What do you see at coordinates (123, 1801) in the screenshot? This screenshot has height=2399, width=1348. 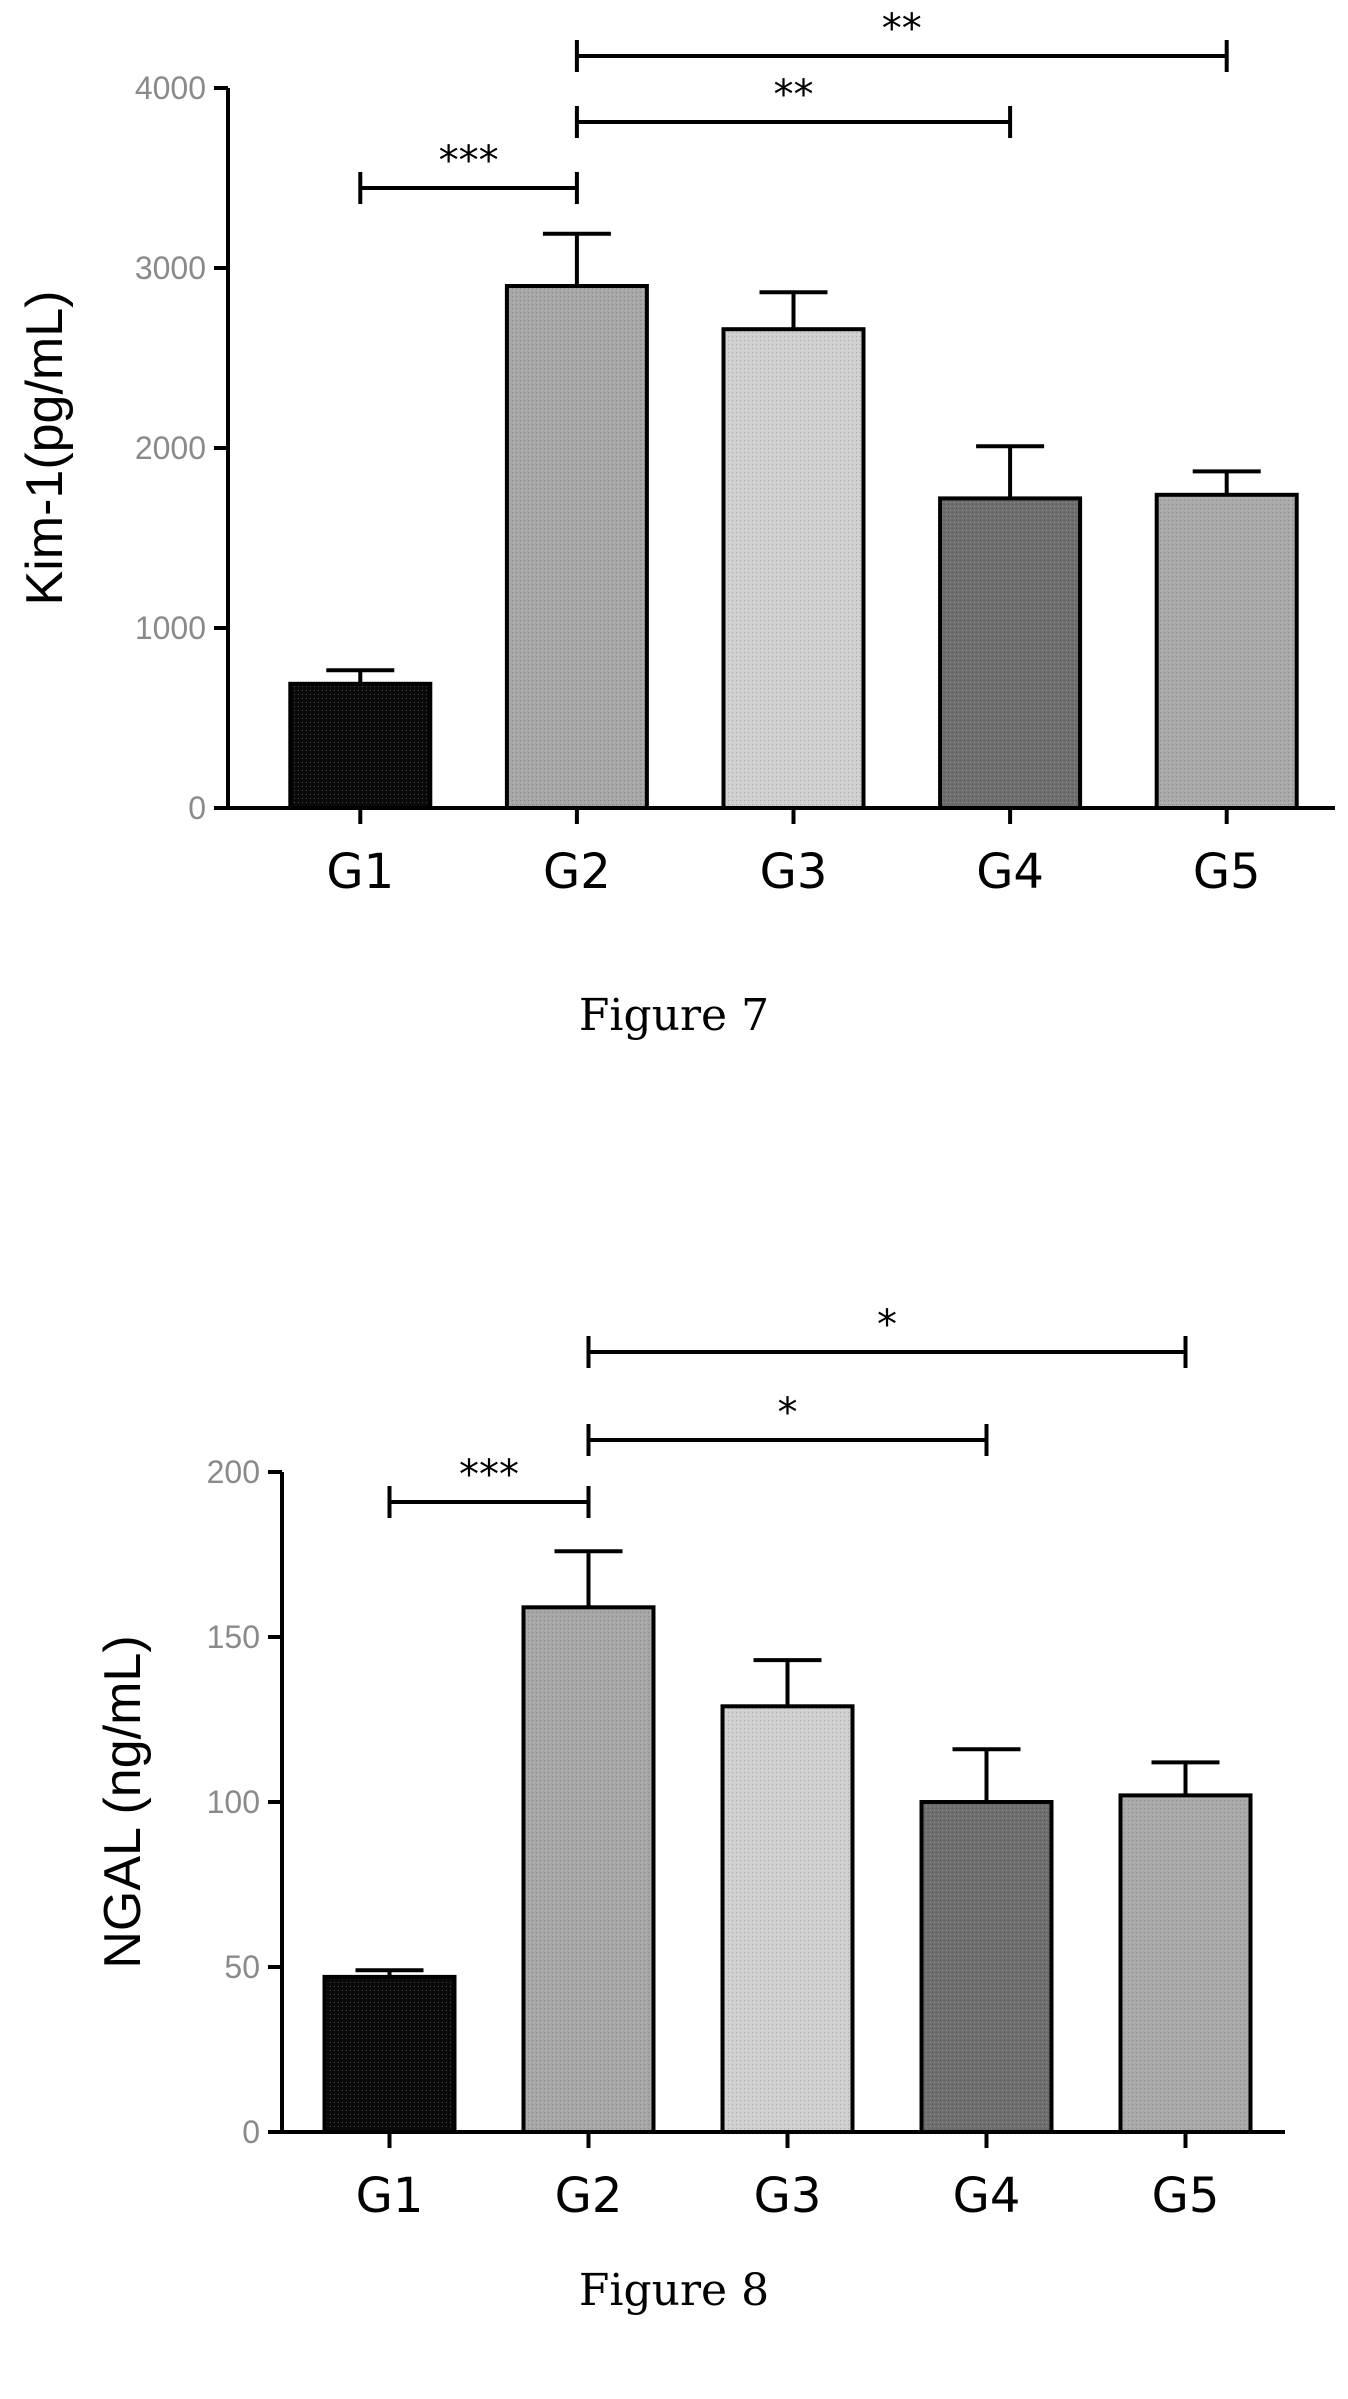 I see `y-axis-label: NGAL (ng/mL)` at bounding box center [123, 1801].